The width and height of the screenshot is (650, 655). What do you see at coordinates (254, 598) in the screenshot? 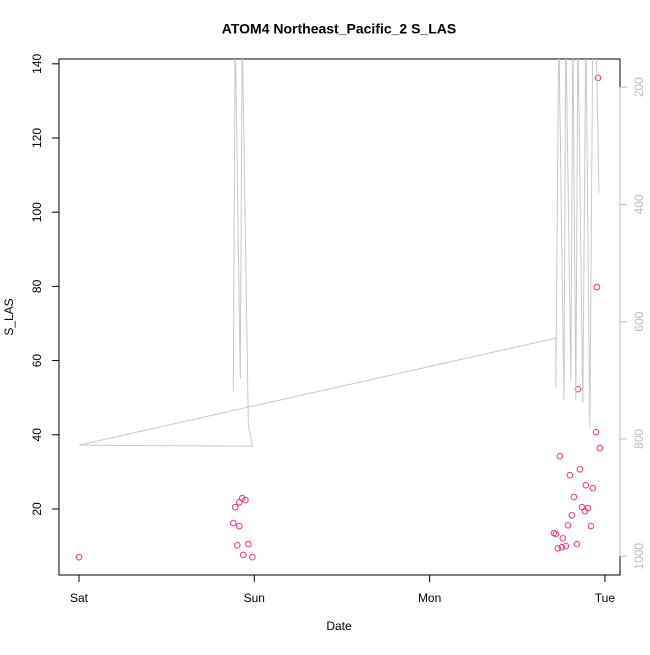
I see `x-tick-label: Sun` at bounding box center [254, 598].